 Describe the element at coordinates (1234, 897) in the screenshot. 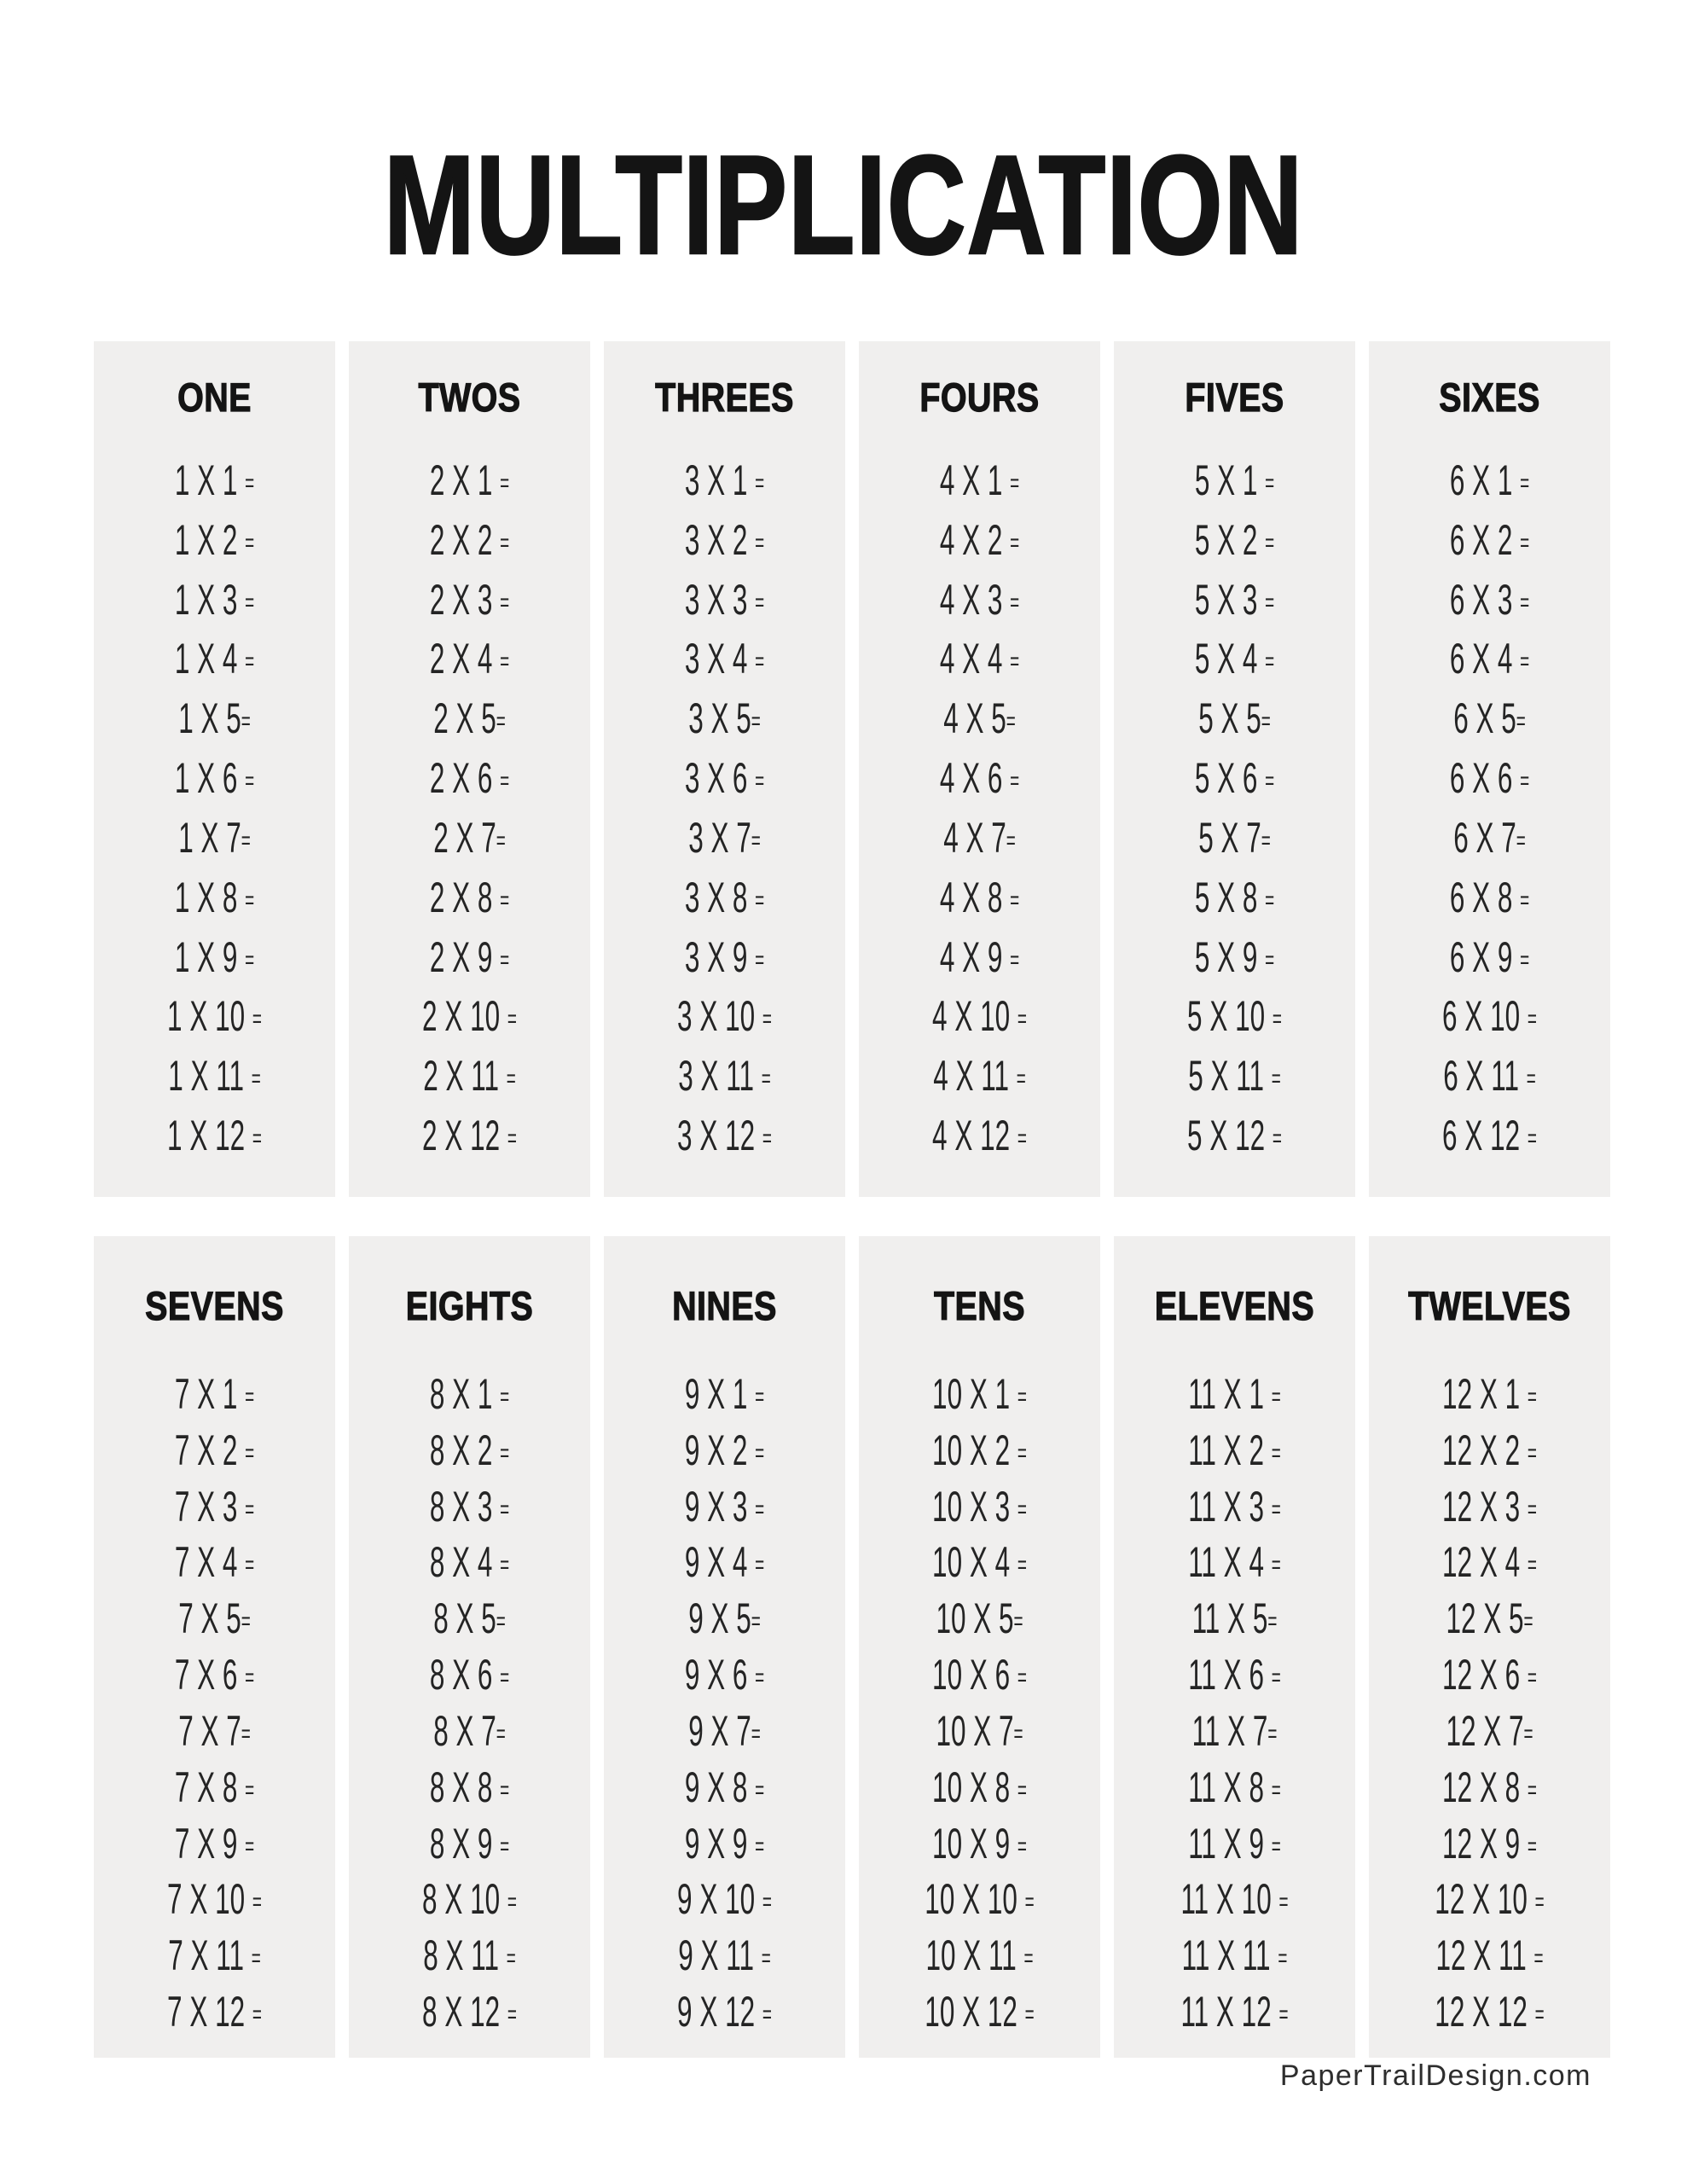

I see `multiplication-item: 5 X 8 =` at that location.